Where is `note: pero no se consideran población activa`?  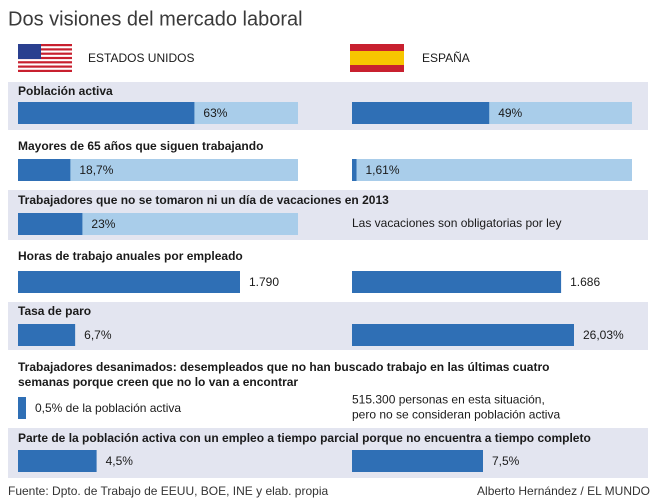 note: pero no se consideran población activa is located at coordinates (456, 415).